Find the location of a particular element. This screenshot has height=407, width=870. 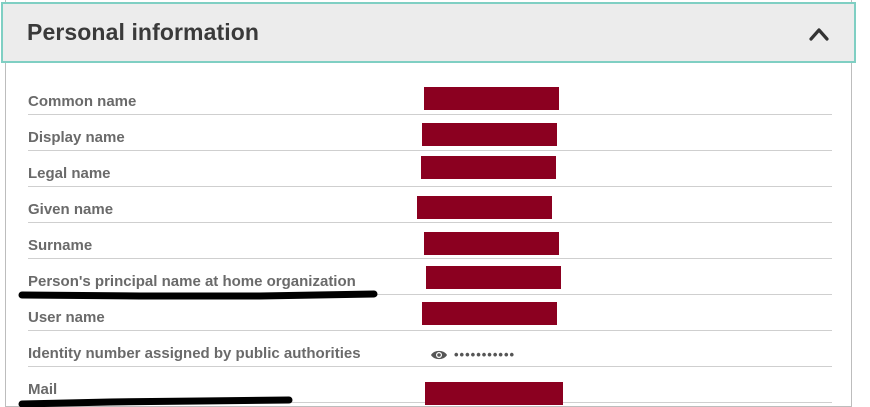

section-header: Personal information is located at coordinates (428, 32).